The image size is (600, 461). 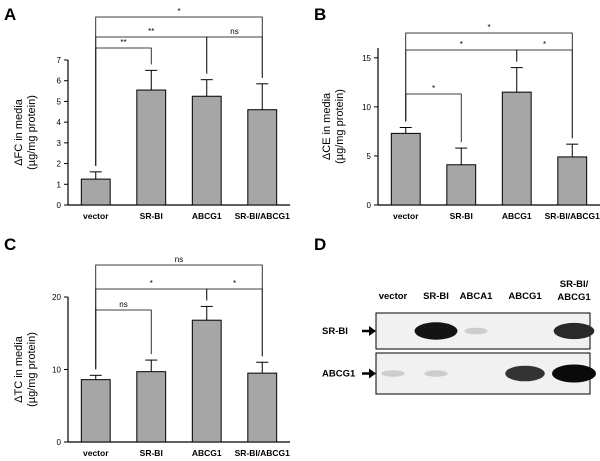 What do you see at coordinates (369, 205) in the screenshot?
I see `chart-b-ytick-label: 0` at bounding box center [369, 205].